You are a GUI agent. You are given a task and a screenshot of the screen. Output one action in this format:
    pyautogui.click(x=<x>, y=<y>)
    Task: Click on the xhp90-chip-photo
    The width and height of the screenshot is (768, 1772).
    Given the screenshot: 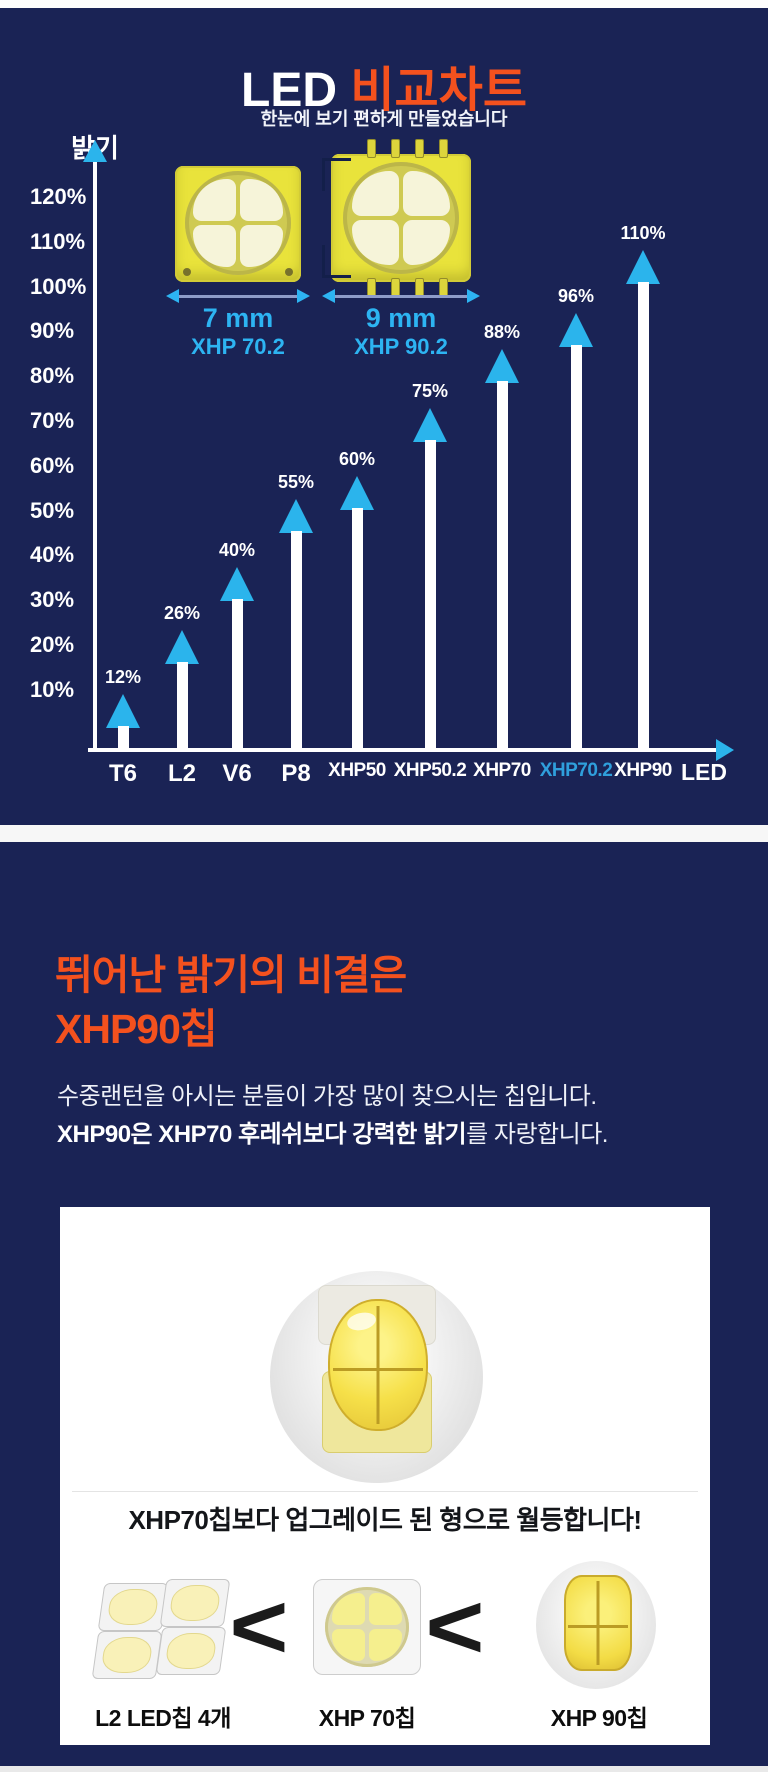 What is the action you would take?
    pyautogui.click(x=376, y=1377)
    